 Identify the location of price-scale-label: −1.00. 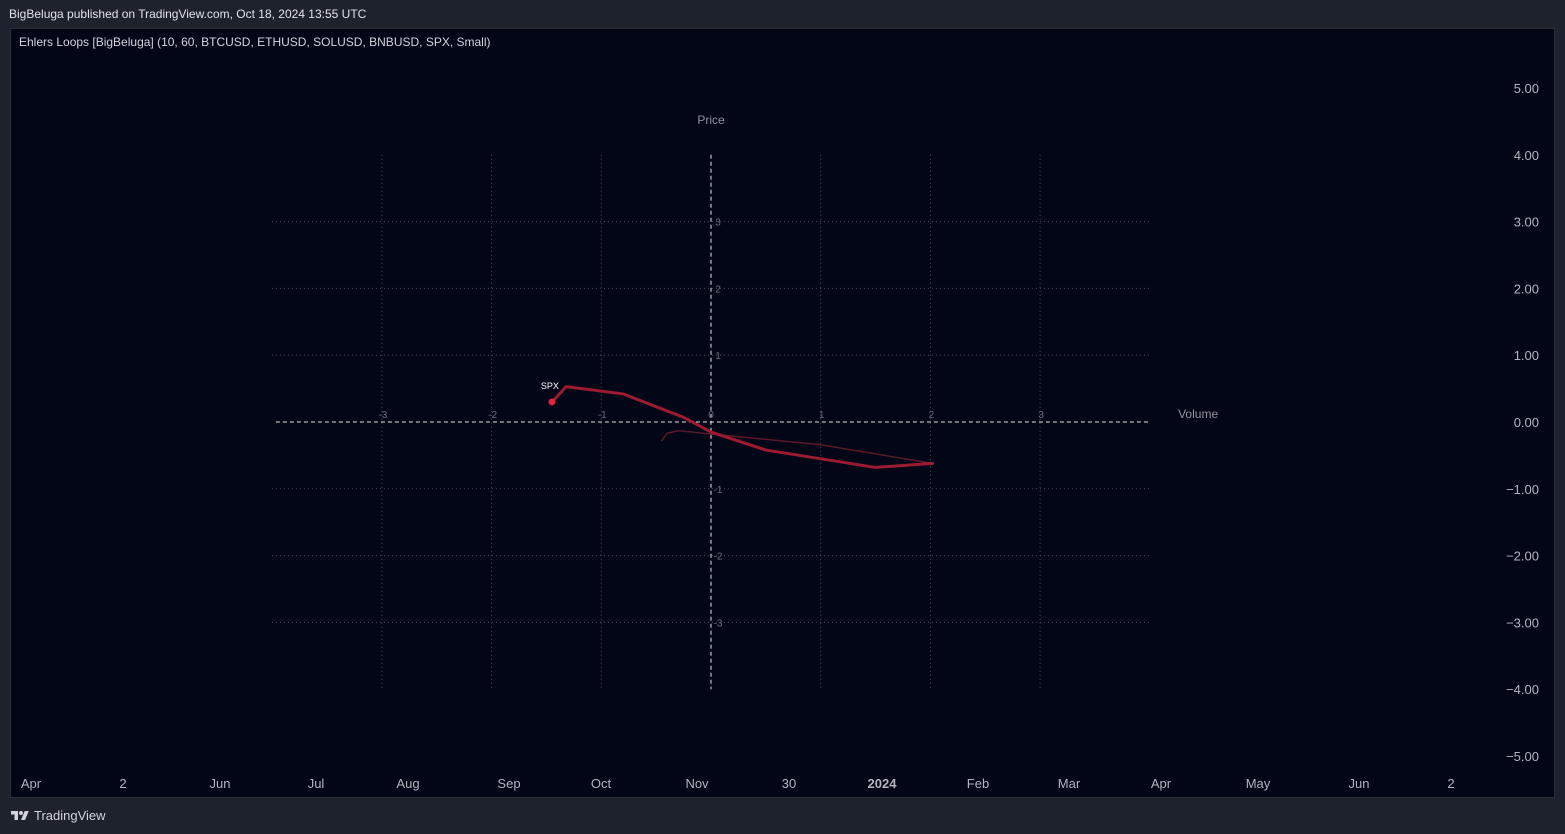
(1522, 489).